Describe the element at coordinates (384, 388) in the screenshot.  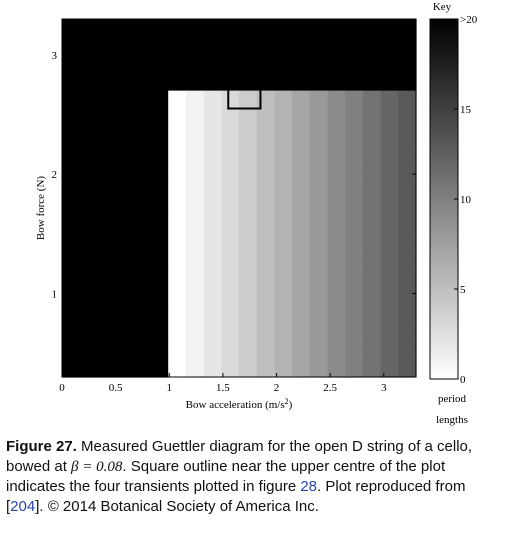
I see `x-tick-label: 3` at that location.